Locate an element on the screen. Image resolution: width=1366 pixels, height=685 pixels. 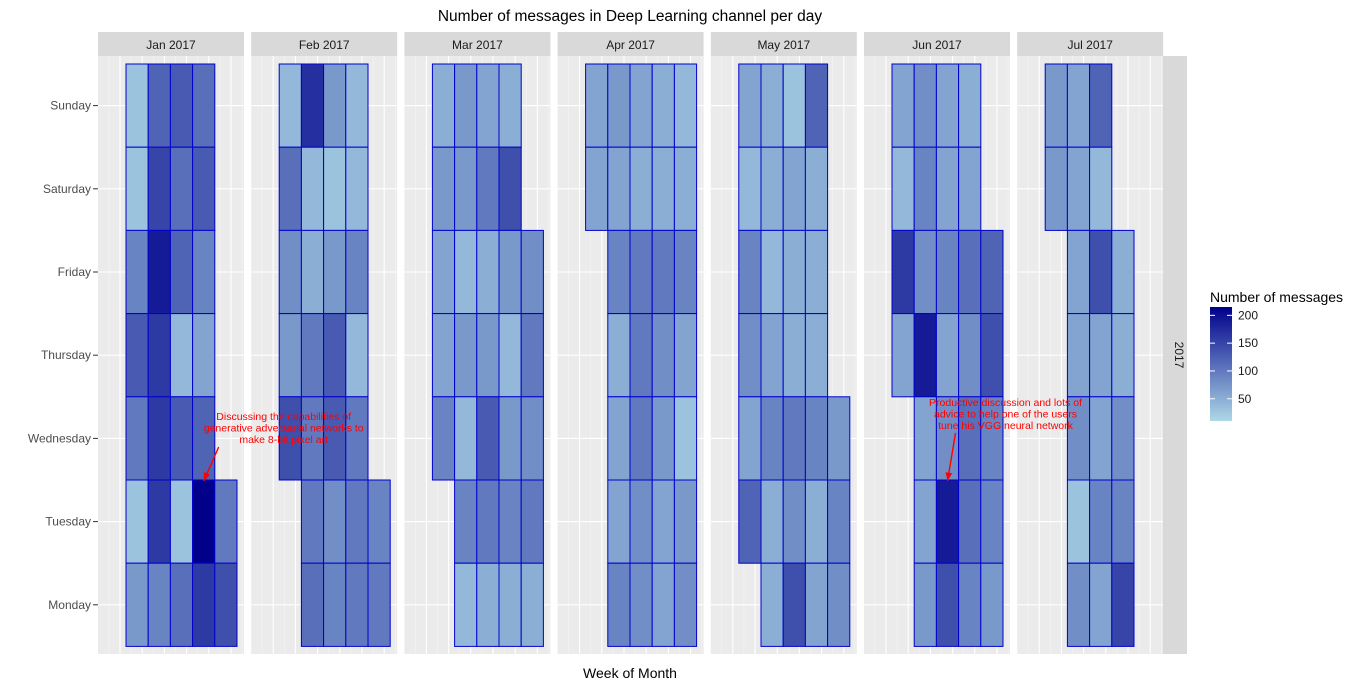
panel-apr-2017: Apr 2017 is located at coordinates (635, 343).